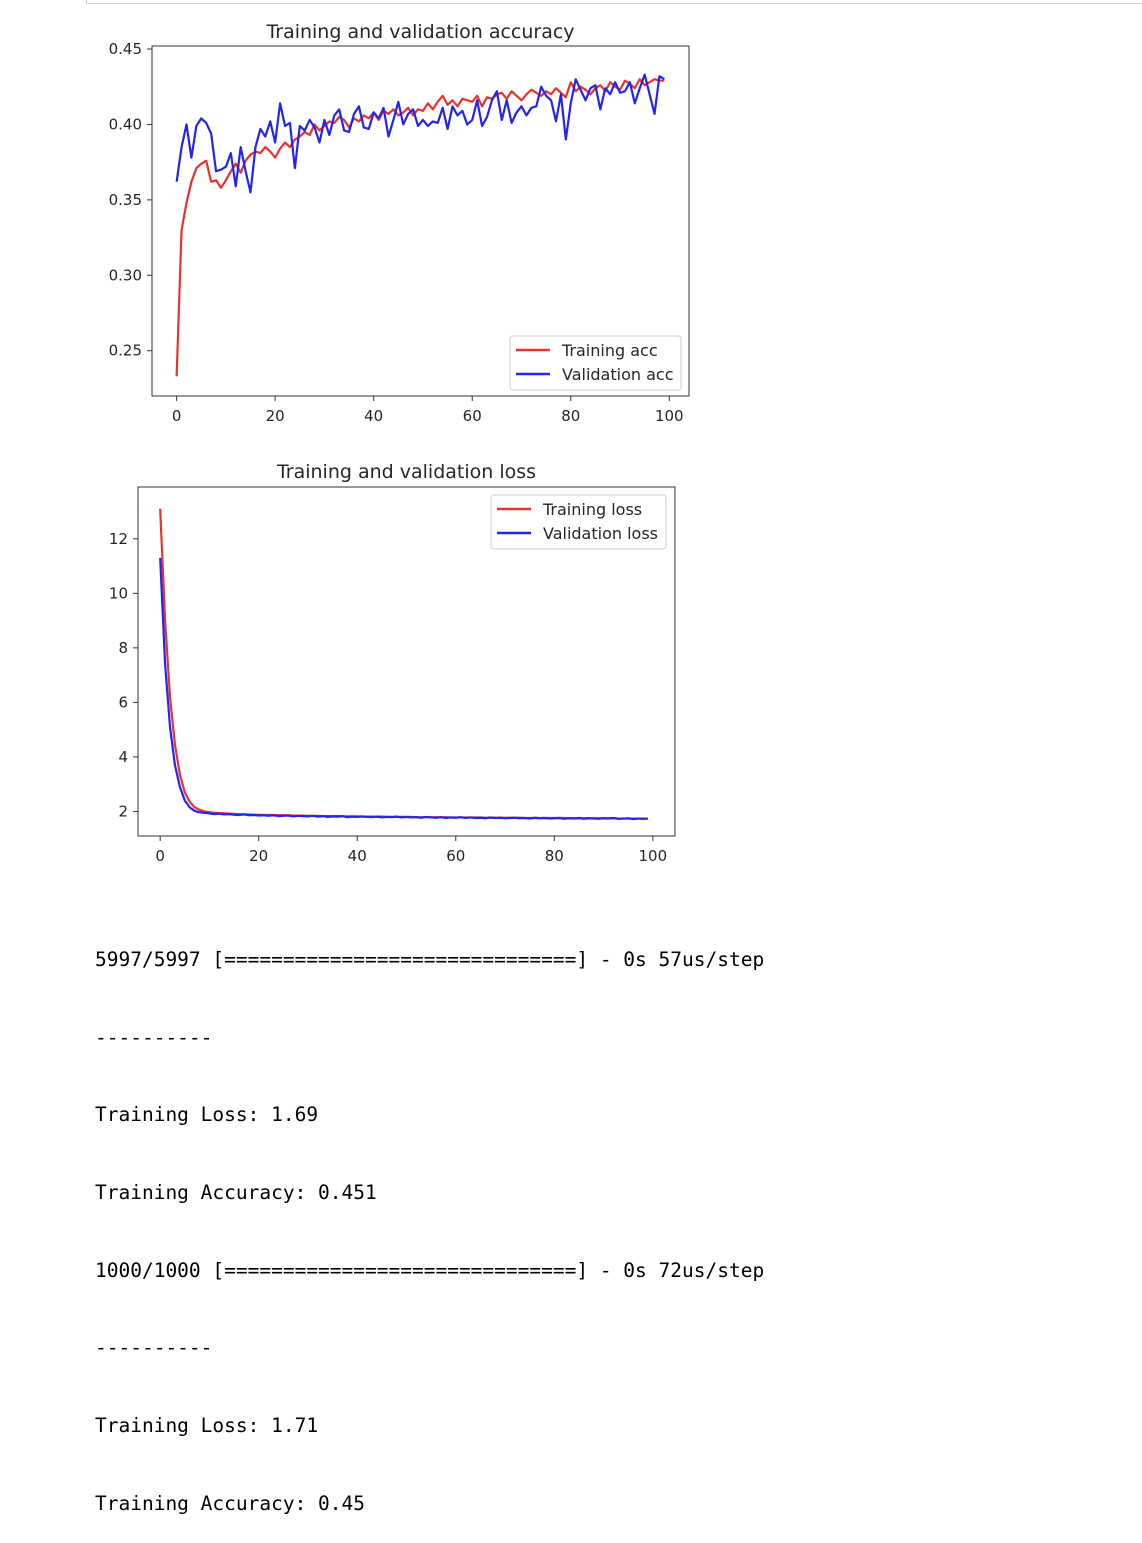 The height and width of the screenshot is (1543, 1142). What do you see at coordinates (419, 32) in the screenshot?
I see `chart-title: Training and validation accuracy` at bounding box center [419, 32].